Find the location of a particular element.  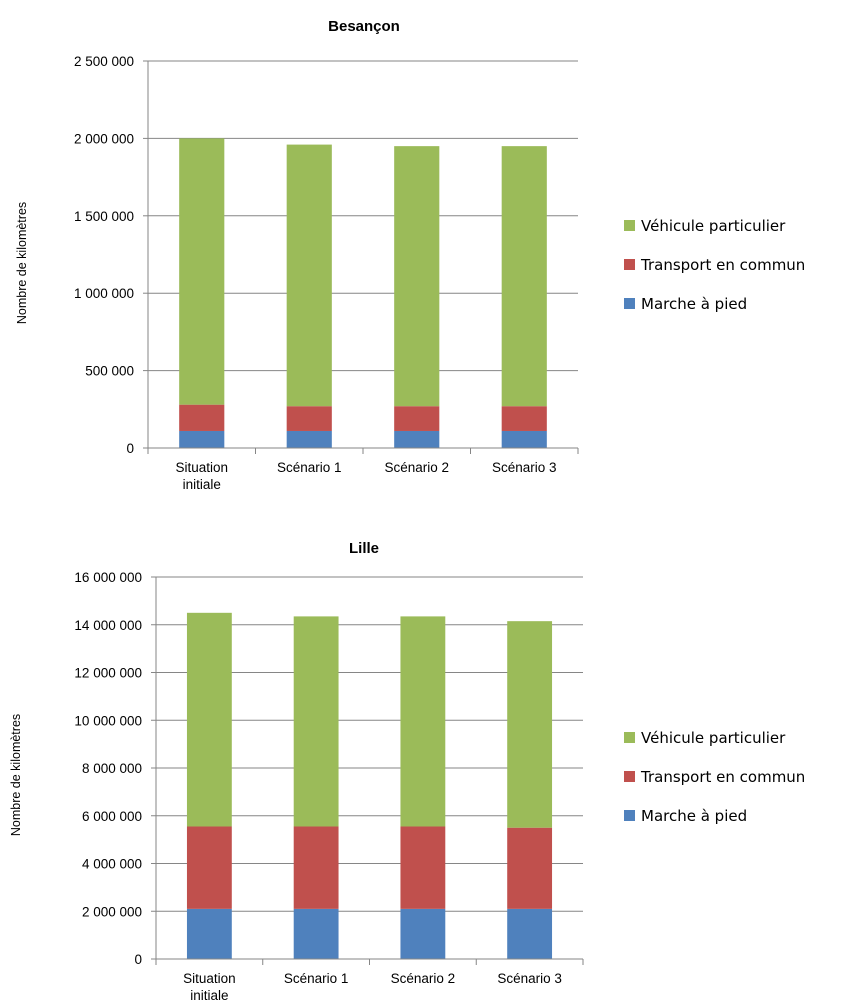

chart-title: Lille is located at coordinates (364, 548).